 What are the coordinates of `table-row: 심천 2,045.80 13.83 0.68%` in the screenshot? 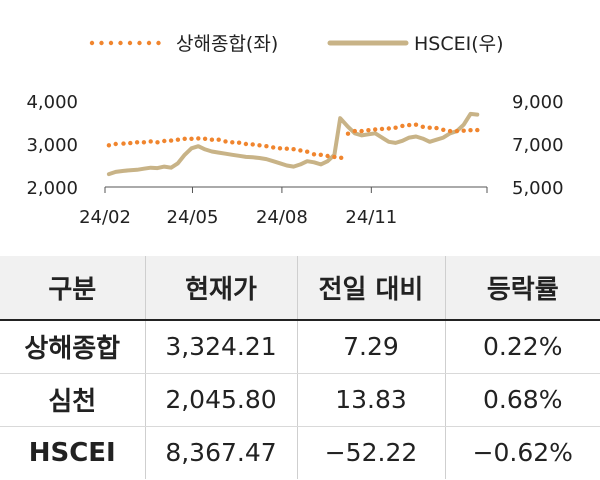 It's located at (300, 400).